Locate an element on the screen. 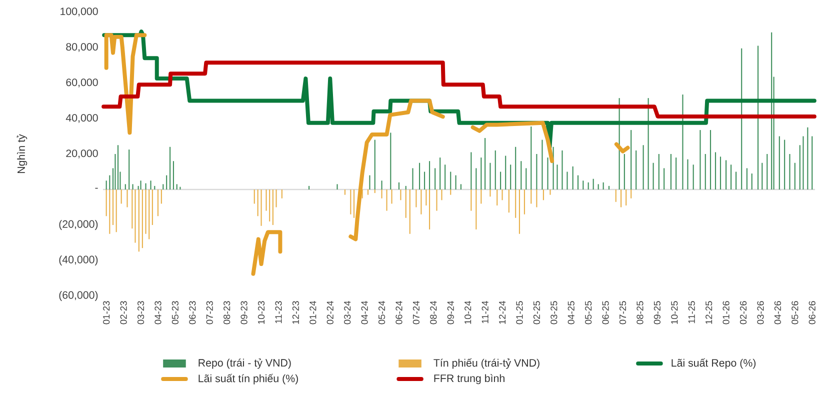 The height and width of the screenshot is (403, 819). x-tick-label: 07-23 is located at coordinates (209, 312).